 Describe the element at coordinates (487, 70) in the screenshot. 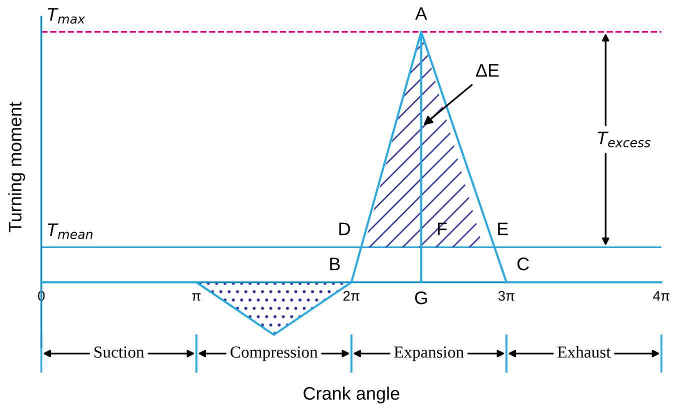

I see `annotation: ΔE` at that location.